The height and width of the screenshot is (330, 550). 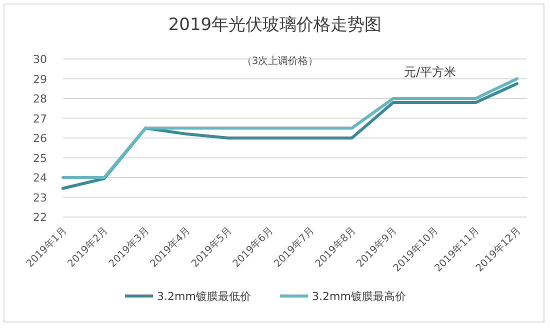 What do you see at coordinates (40, 158) in the screenshot?
I see `y-tick-label: 25` at bounding box center [40, 158].